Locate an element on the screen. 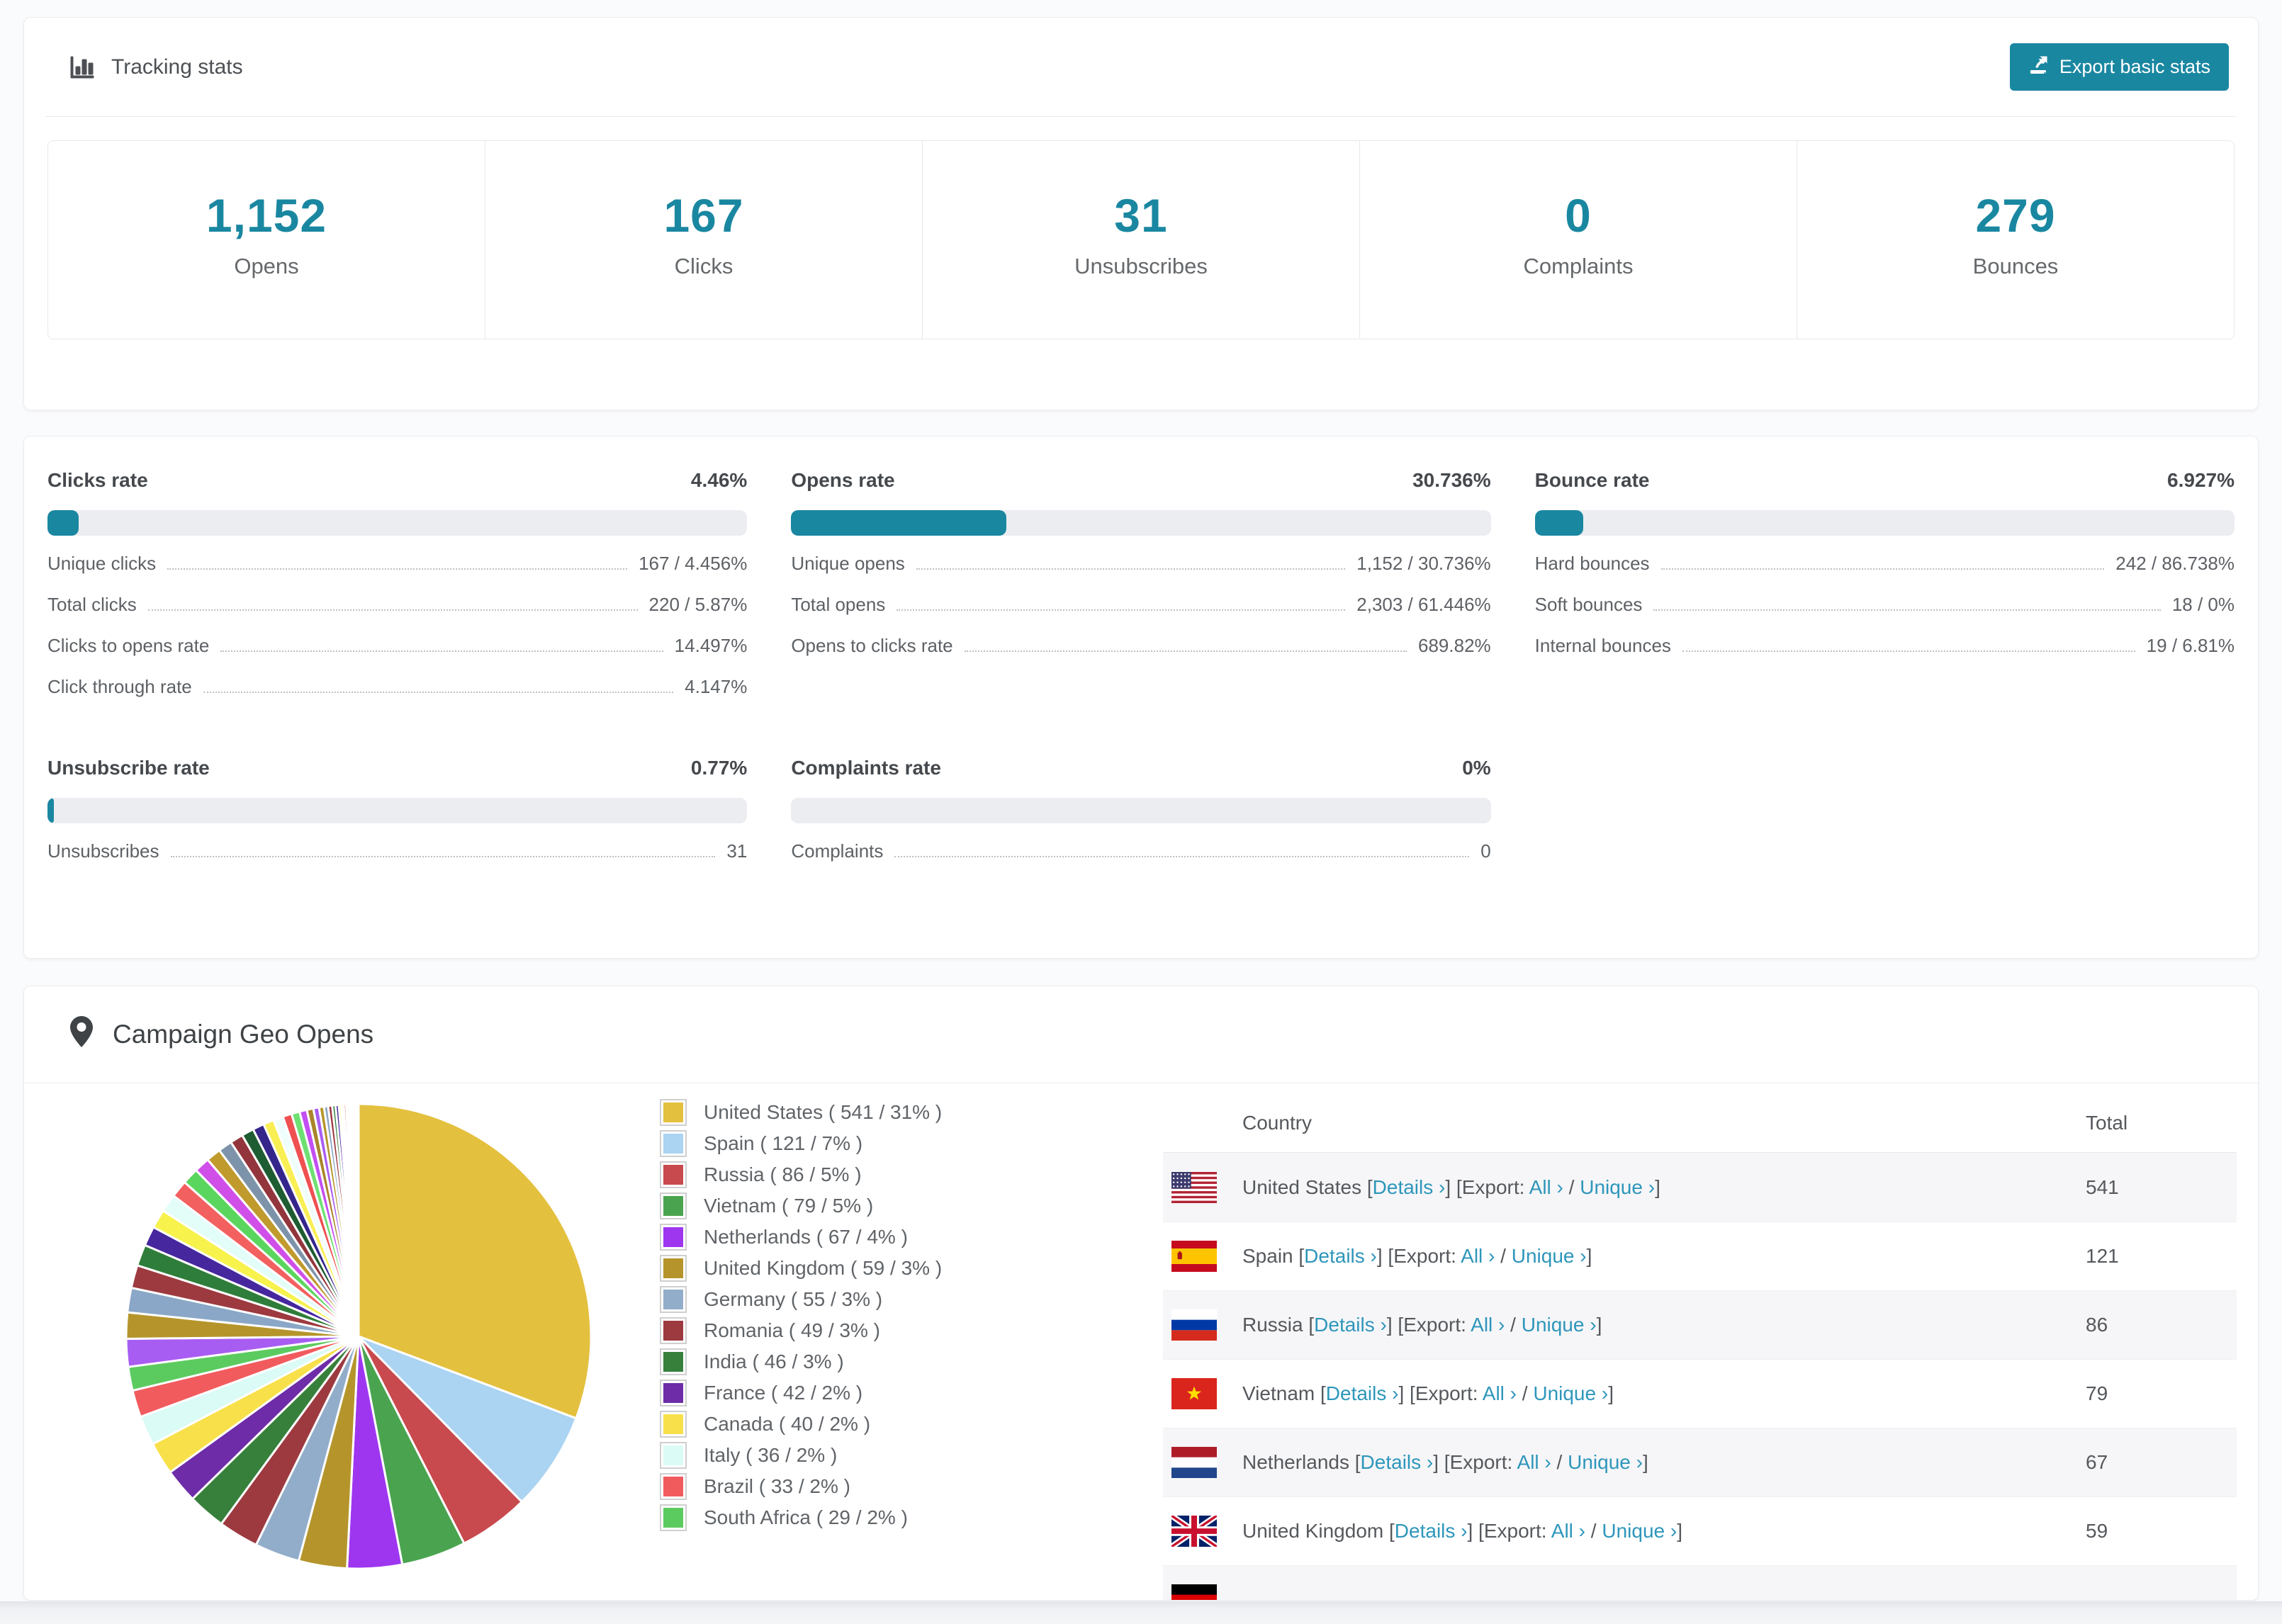 The height and width of the screenshot is (1624, 2282). map-pin-icon is located at coordinates (81, 1034).